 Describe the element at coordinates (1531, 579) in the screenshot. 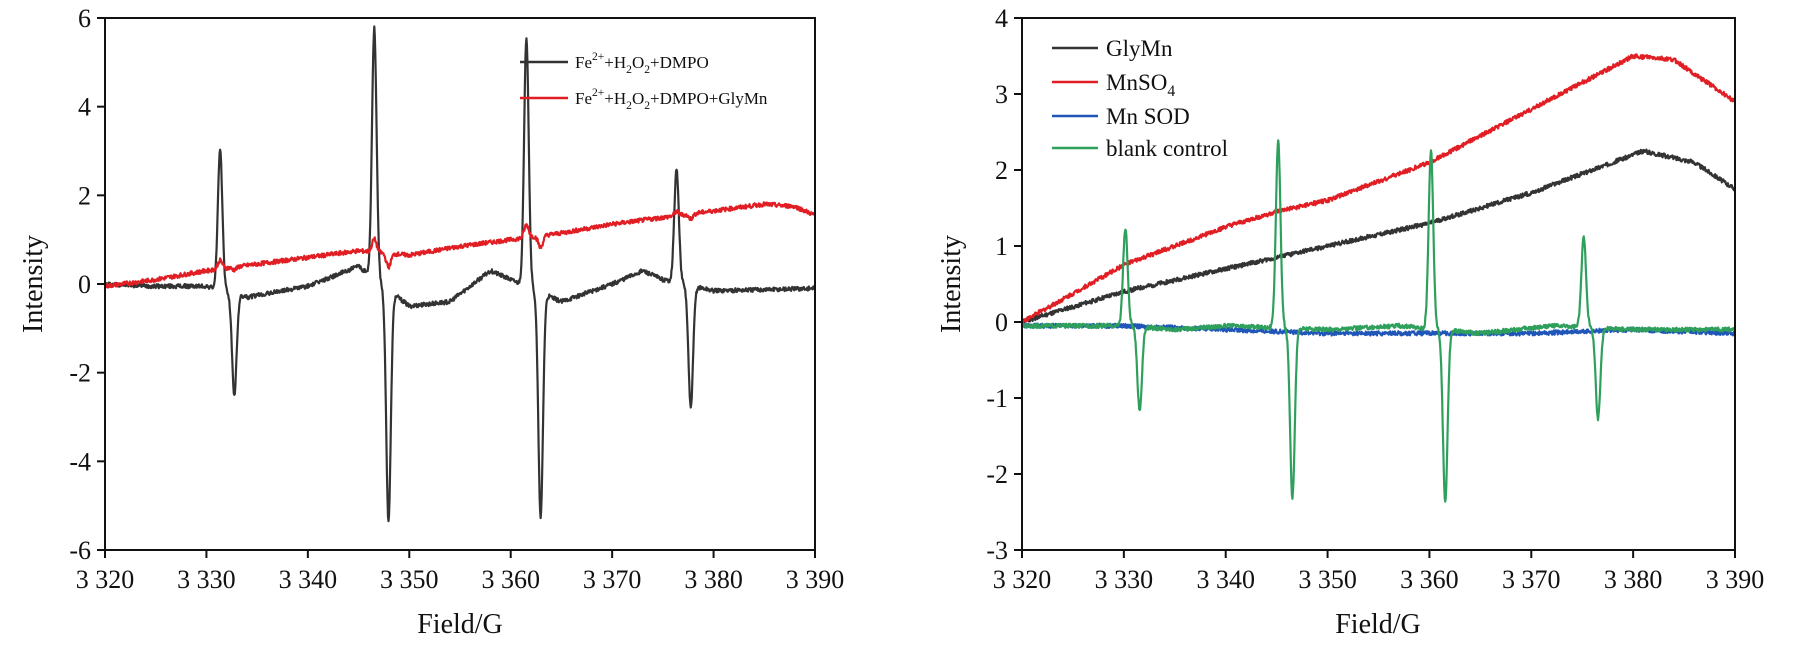

I see `right-x-tick-label: 3 370` at that location.